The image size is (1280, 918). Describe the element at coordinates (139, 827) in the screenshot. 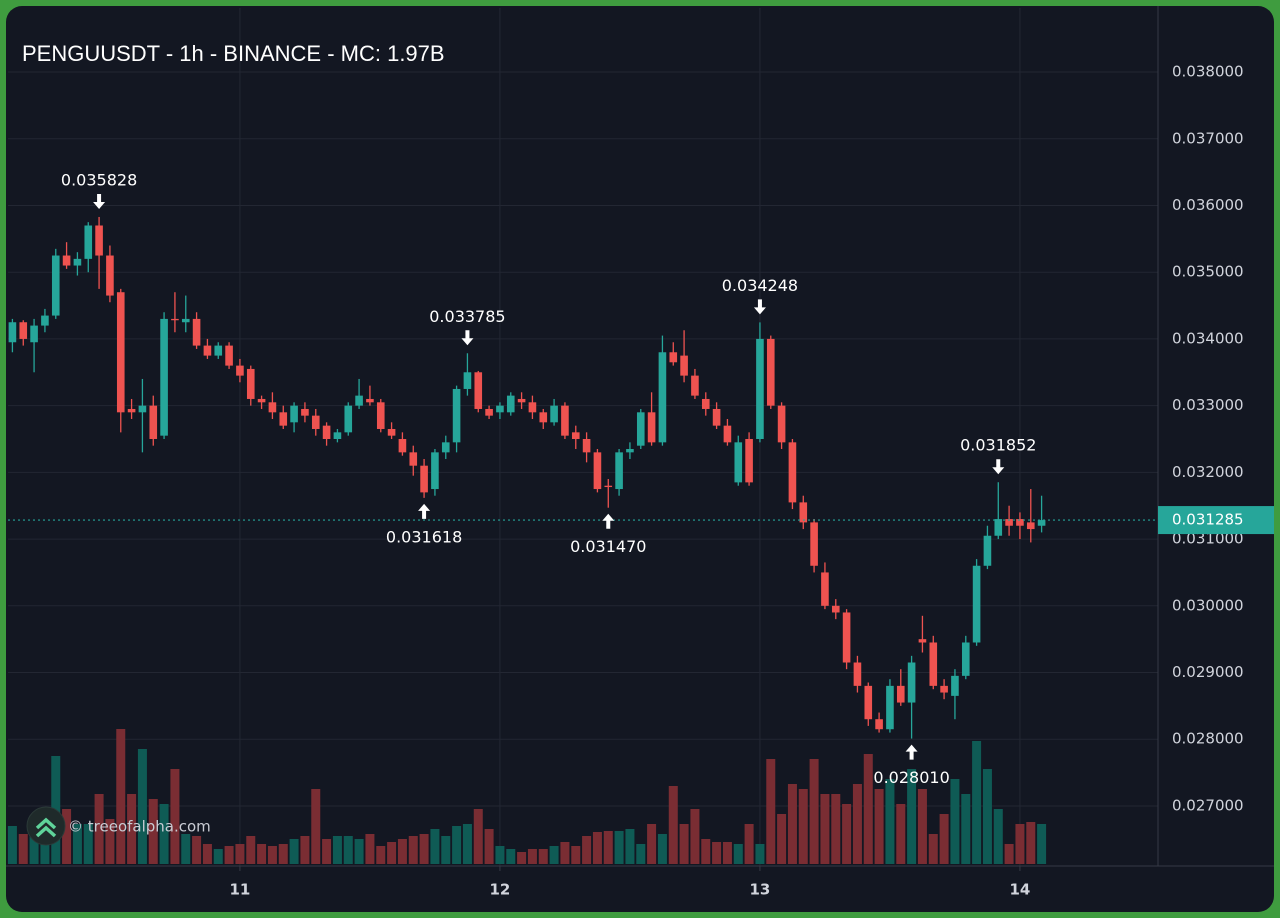

I see `watermark: © treeofalpha.com` at that location.